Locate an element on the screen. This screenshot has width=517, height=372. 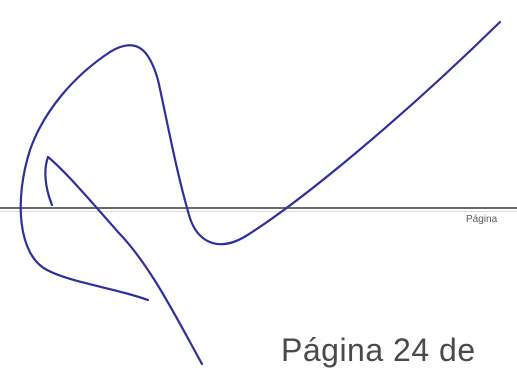
page-number-footer: Página 24 de is located at coordinates (378, 350).